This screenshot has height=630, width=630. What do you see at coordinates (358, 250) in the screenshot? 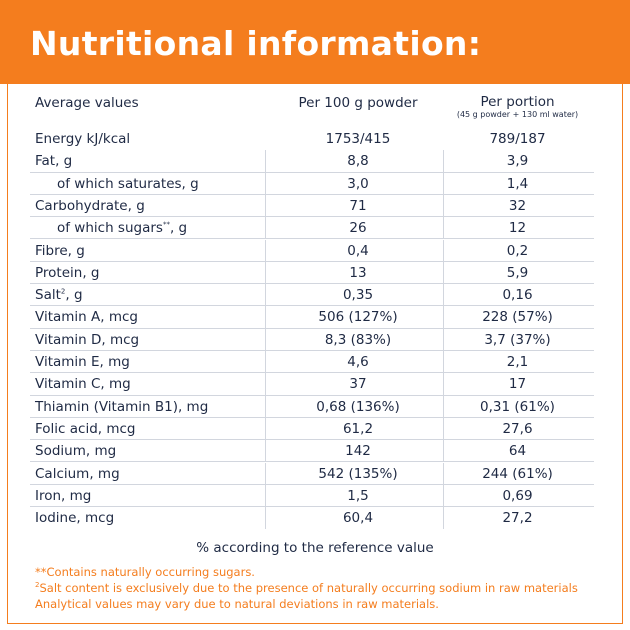
I see `value-per-100g: 0,4` at bounding box center [358, 250].